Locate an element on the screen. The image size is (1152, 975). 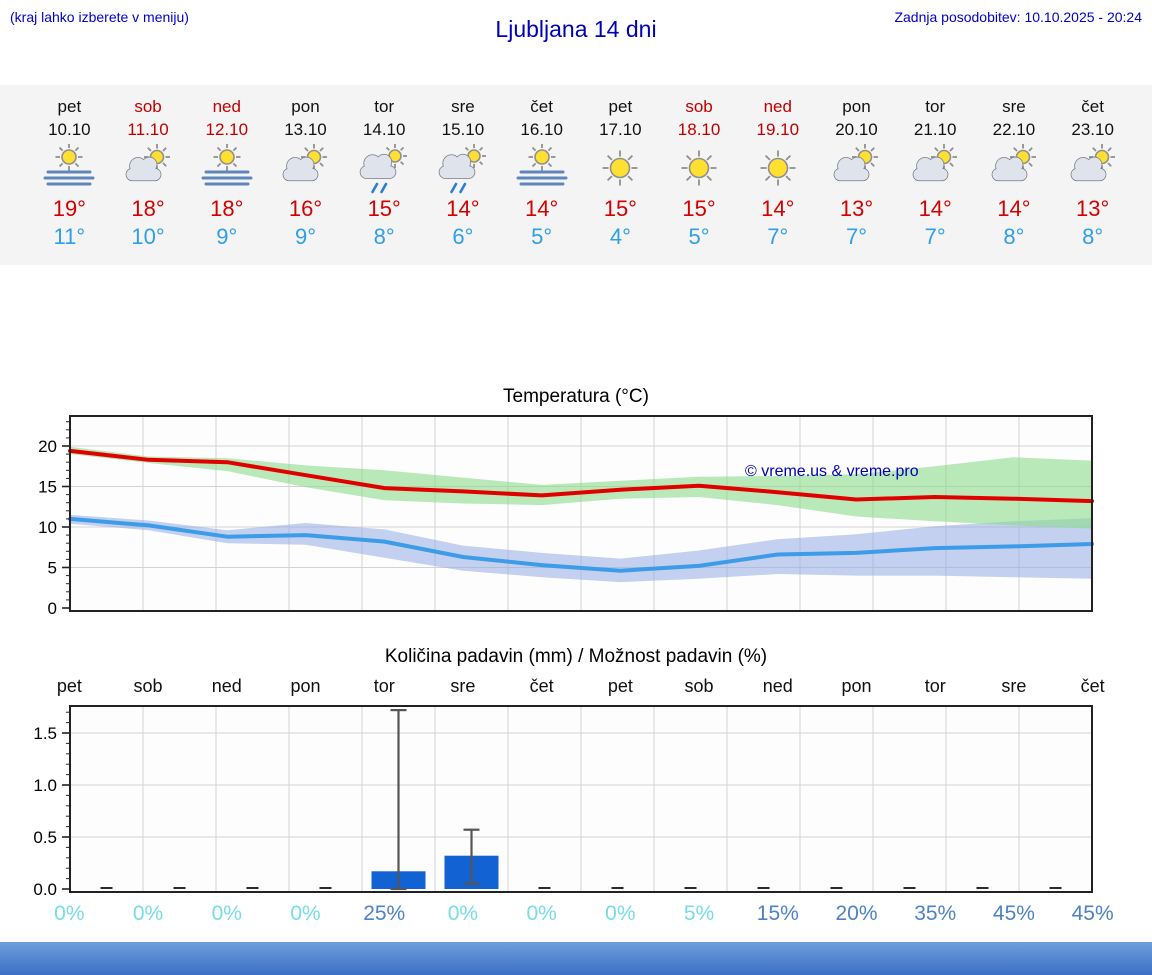
day-cell: sre 22.10 14° 8° is located at coordinates (1014, 181).